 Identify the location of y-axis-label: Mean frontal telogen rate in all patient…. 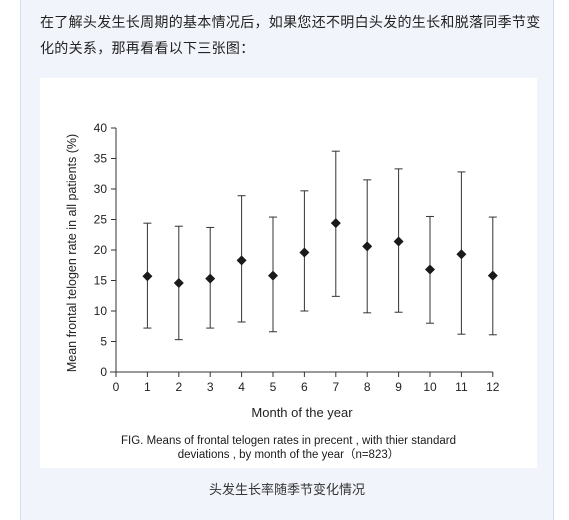
(72, 253).